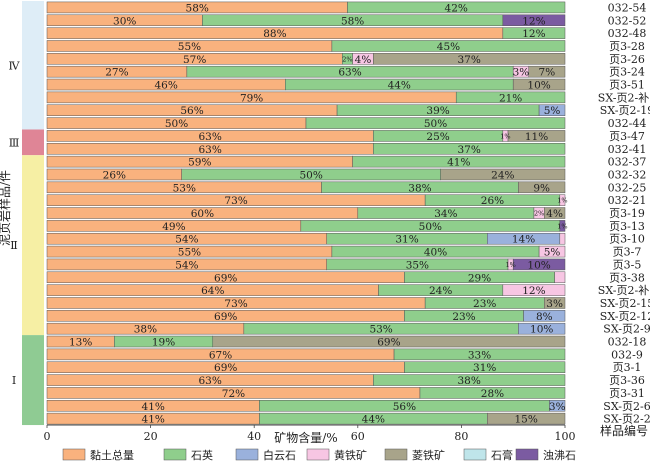  Describe the element at coordinates (437, 111) in the screenshot. I see `segment-value-label: 39%` at that location.